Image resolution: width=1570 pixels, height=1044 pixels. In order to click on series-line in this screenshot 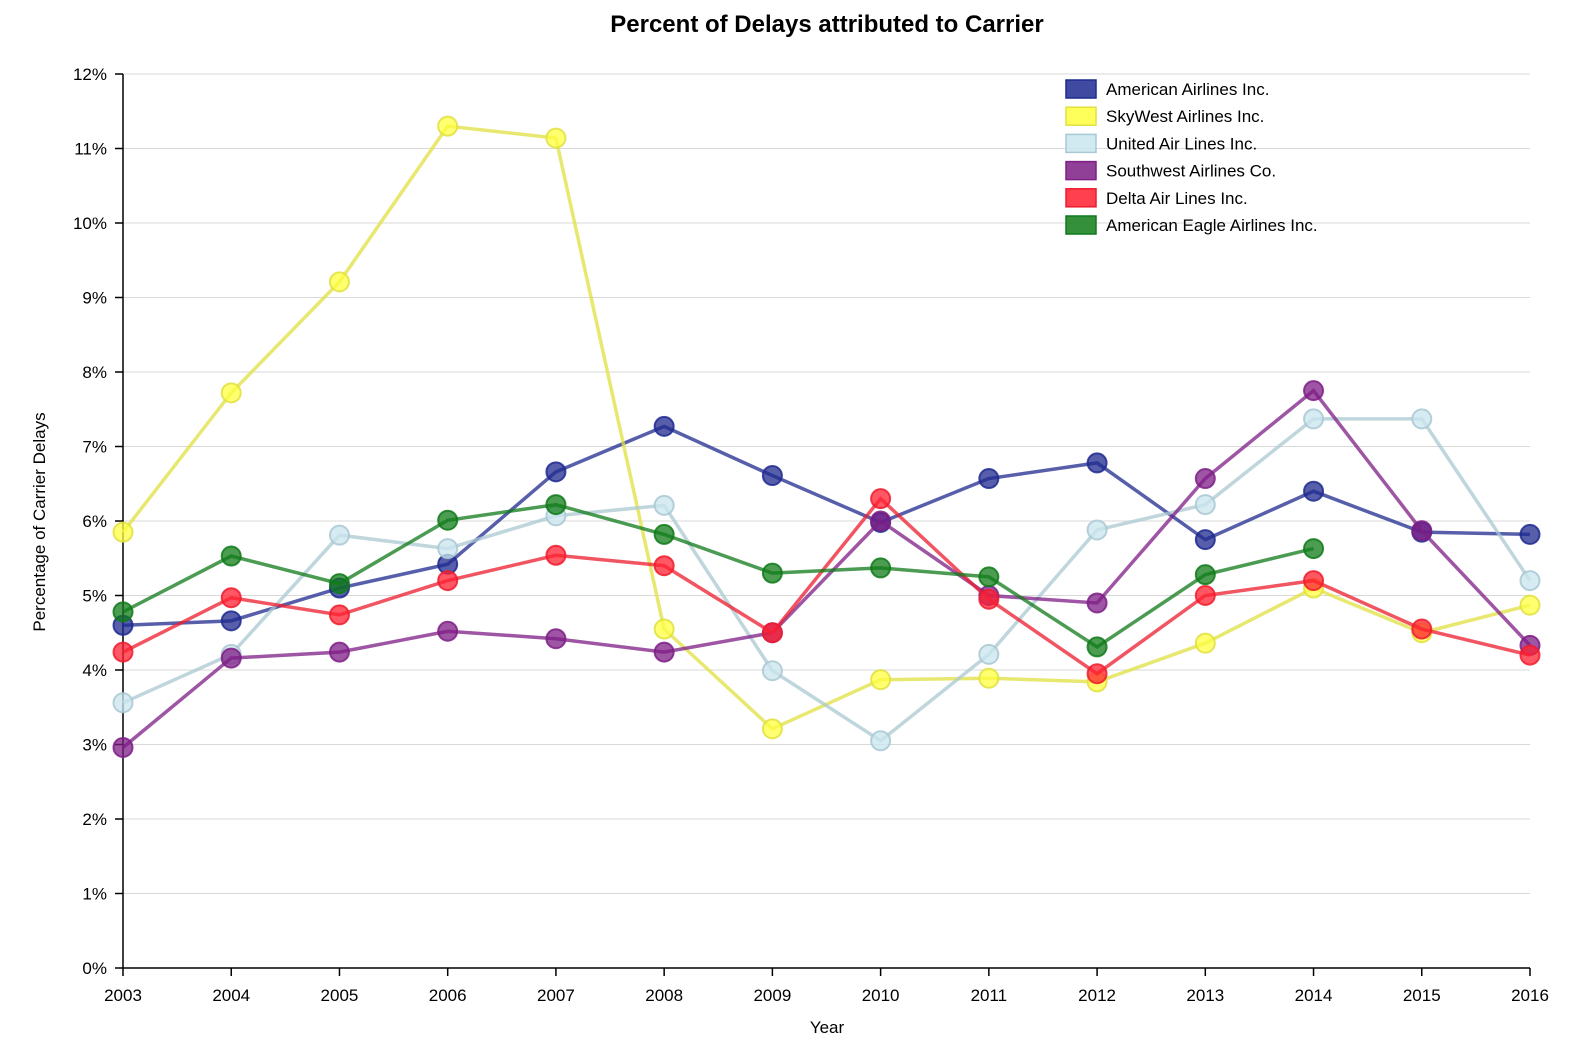, I will do `click(718, 575)`.